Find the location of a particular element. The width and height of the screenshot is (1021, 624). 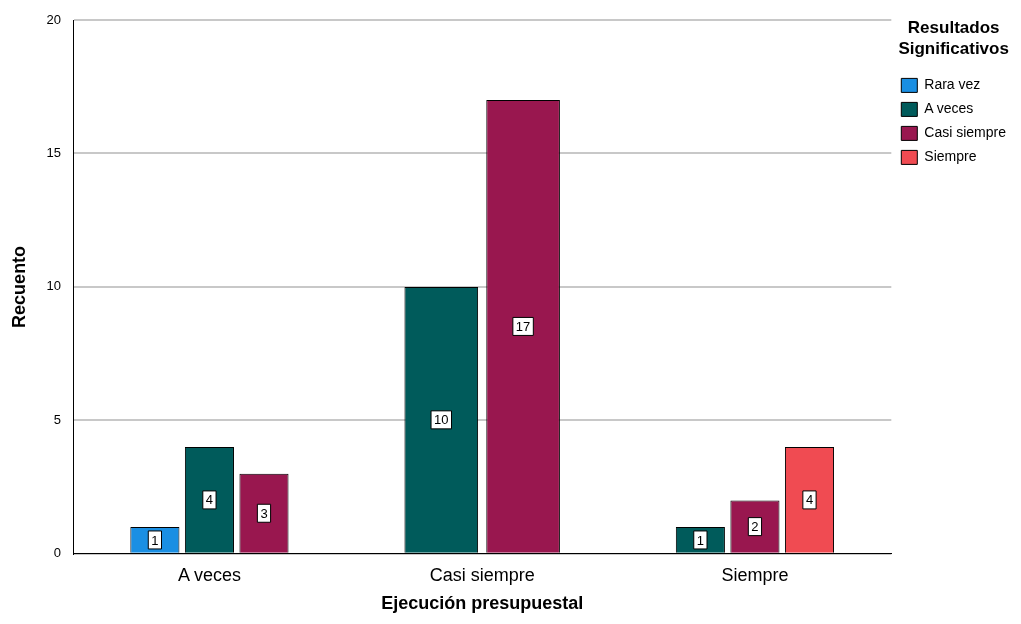

x-tick-label: Siempre is located at coordinates (755, 574).